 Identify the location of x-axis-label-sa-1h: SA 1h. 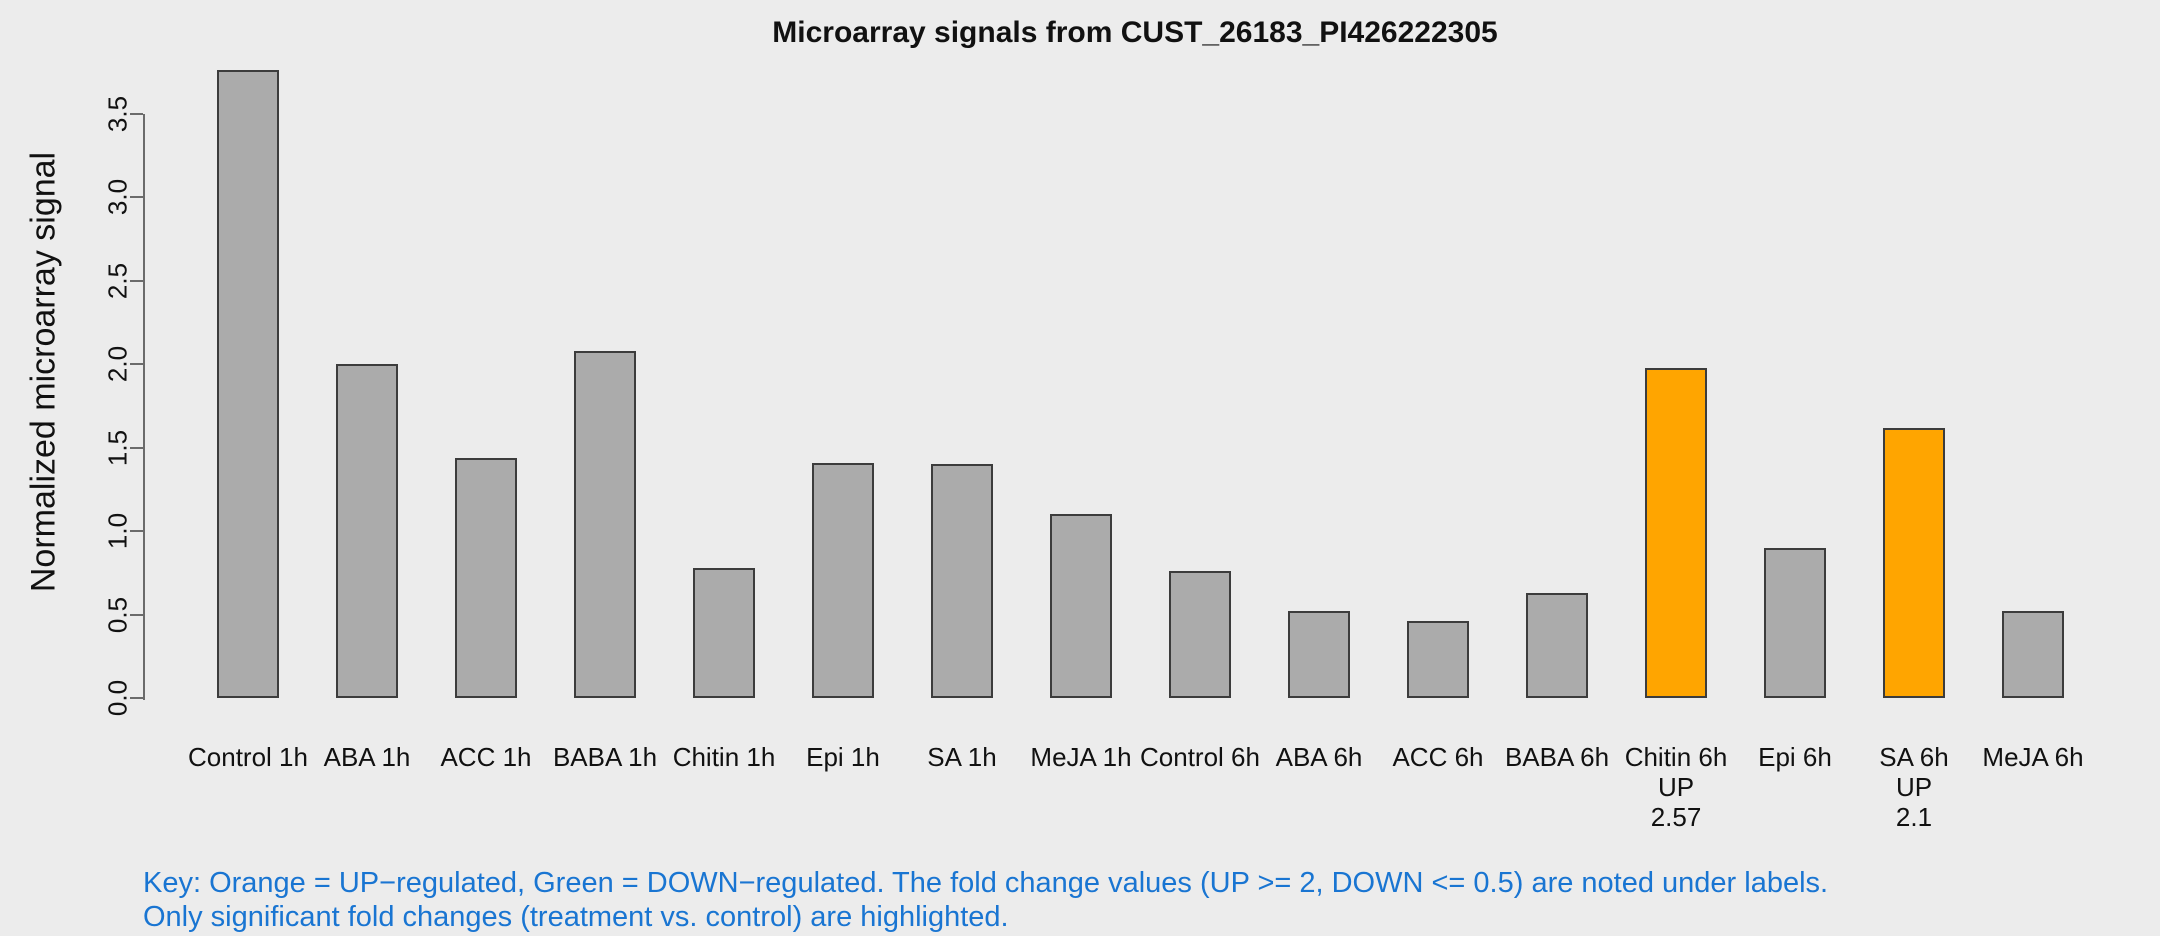
(962, 757).